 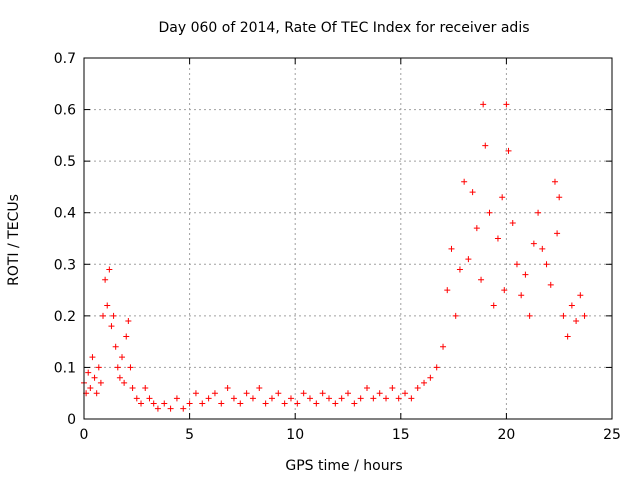 I want to click on y-tick-label: 0.1, so click(x=65, y=368).